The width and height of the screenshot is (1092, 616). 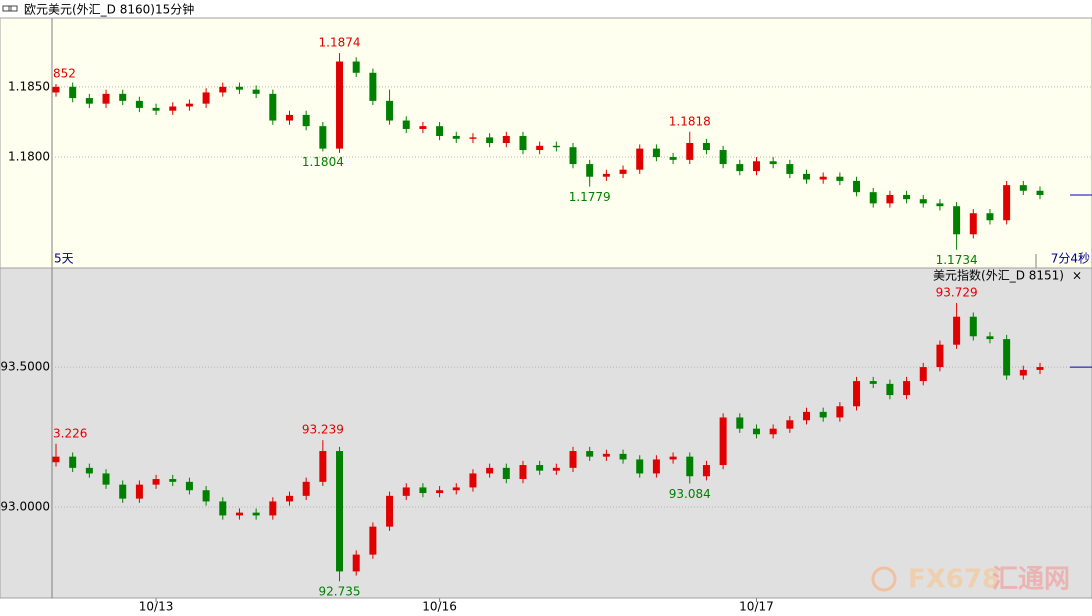 What do you see at coordinates (323, 430) in the screenshot?
I see `price-annotation: 93.239` at bounding box center [323, 430].